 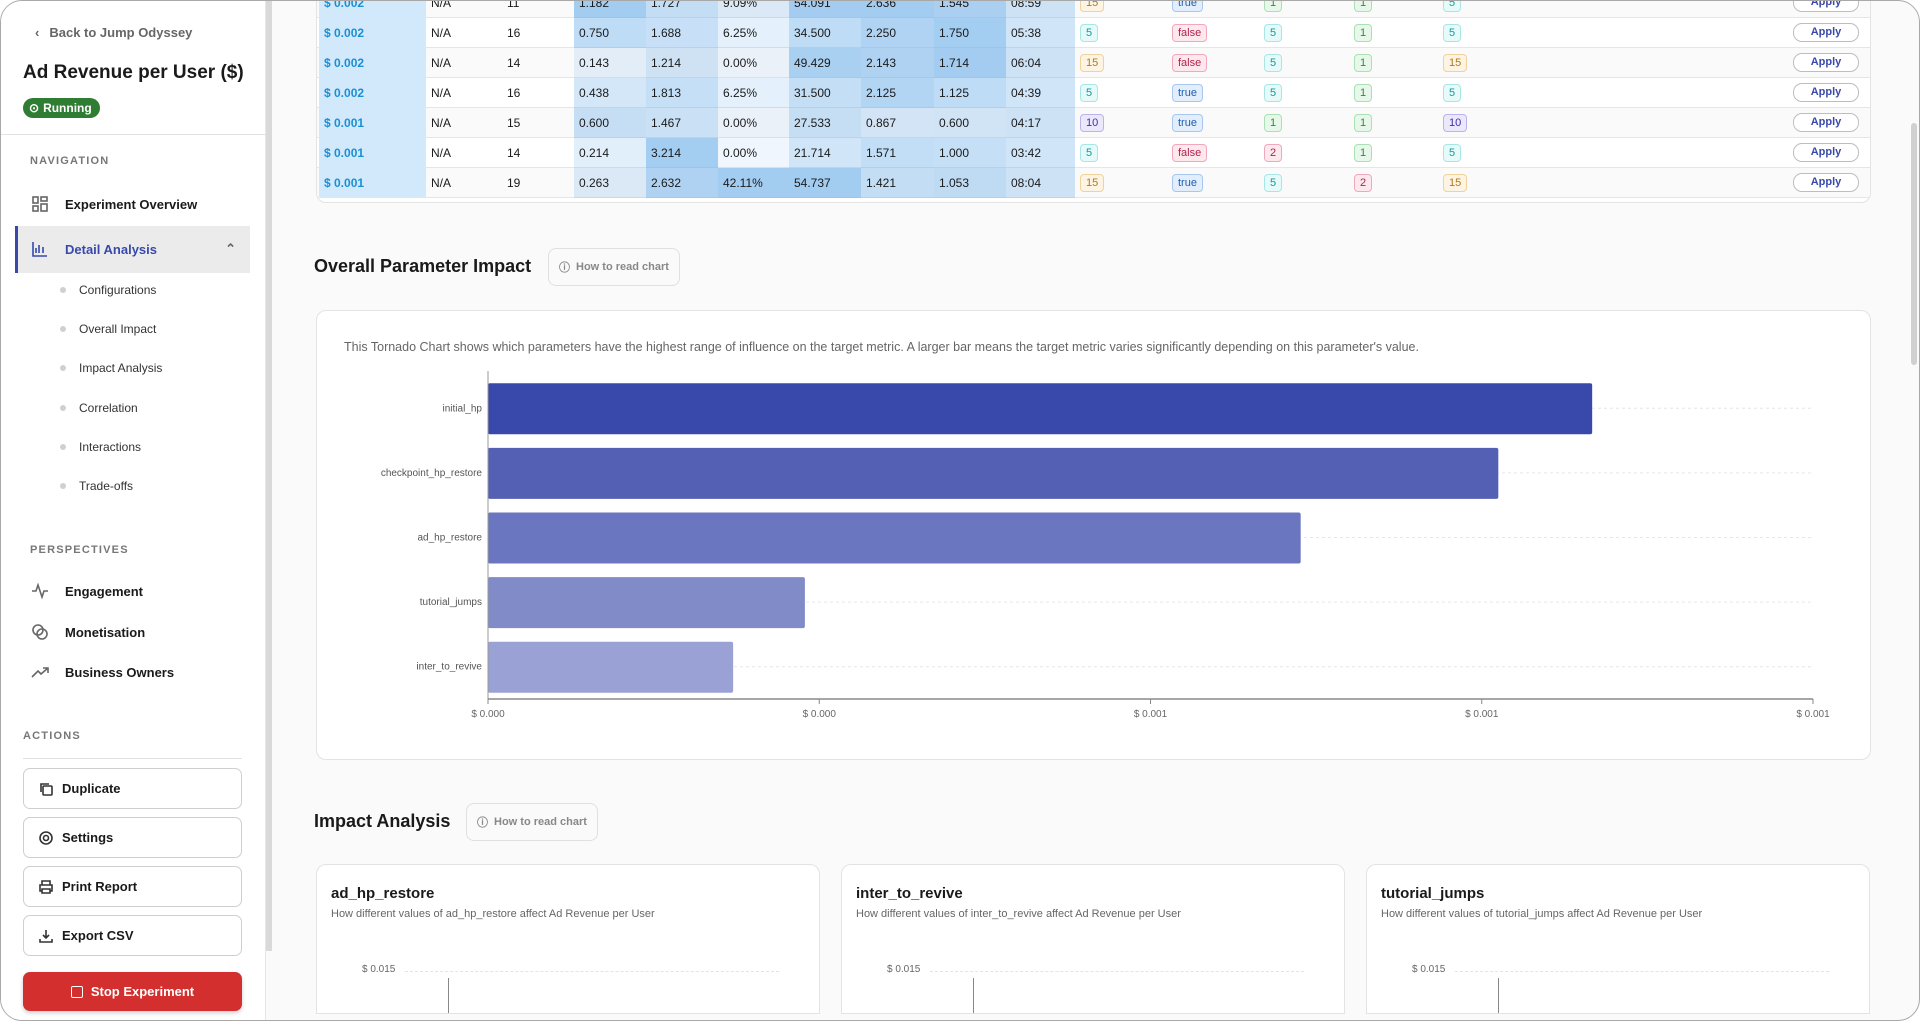 I want to click on button-label: Settings, so click(x=88, y=837).